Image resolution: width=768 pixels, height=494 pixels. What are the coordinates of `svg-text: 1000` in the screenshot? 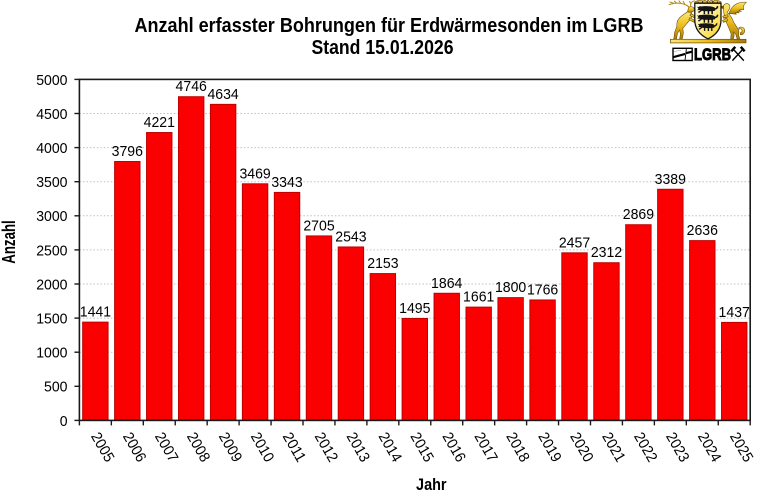 It's located at (51, 353).